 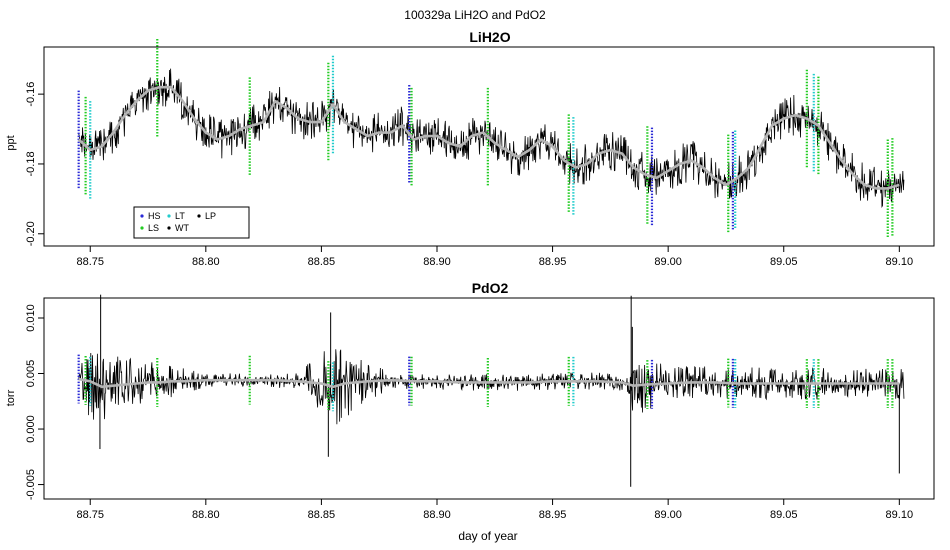 What do you see at coordinates (31, 163) in the screenshot?
I see `y-tick-label: -0.18` at bounding box center [31, 163].